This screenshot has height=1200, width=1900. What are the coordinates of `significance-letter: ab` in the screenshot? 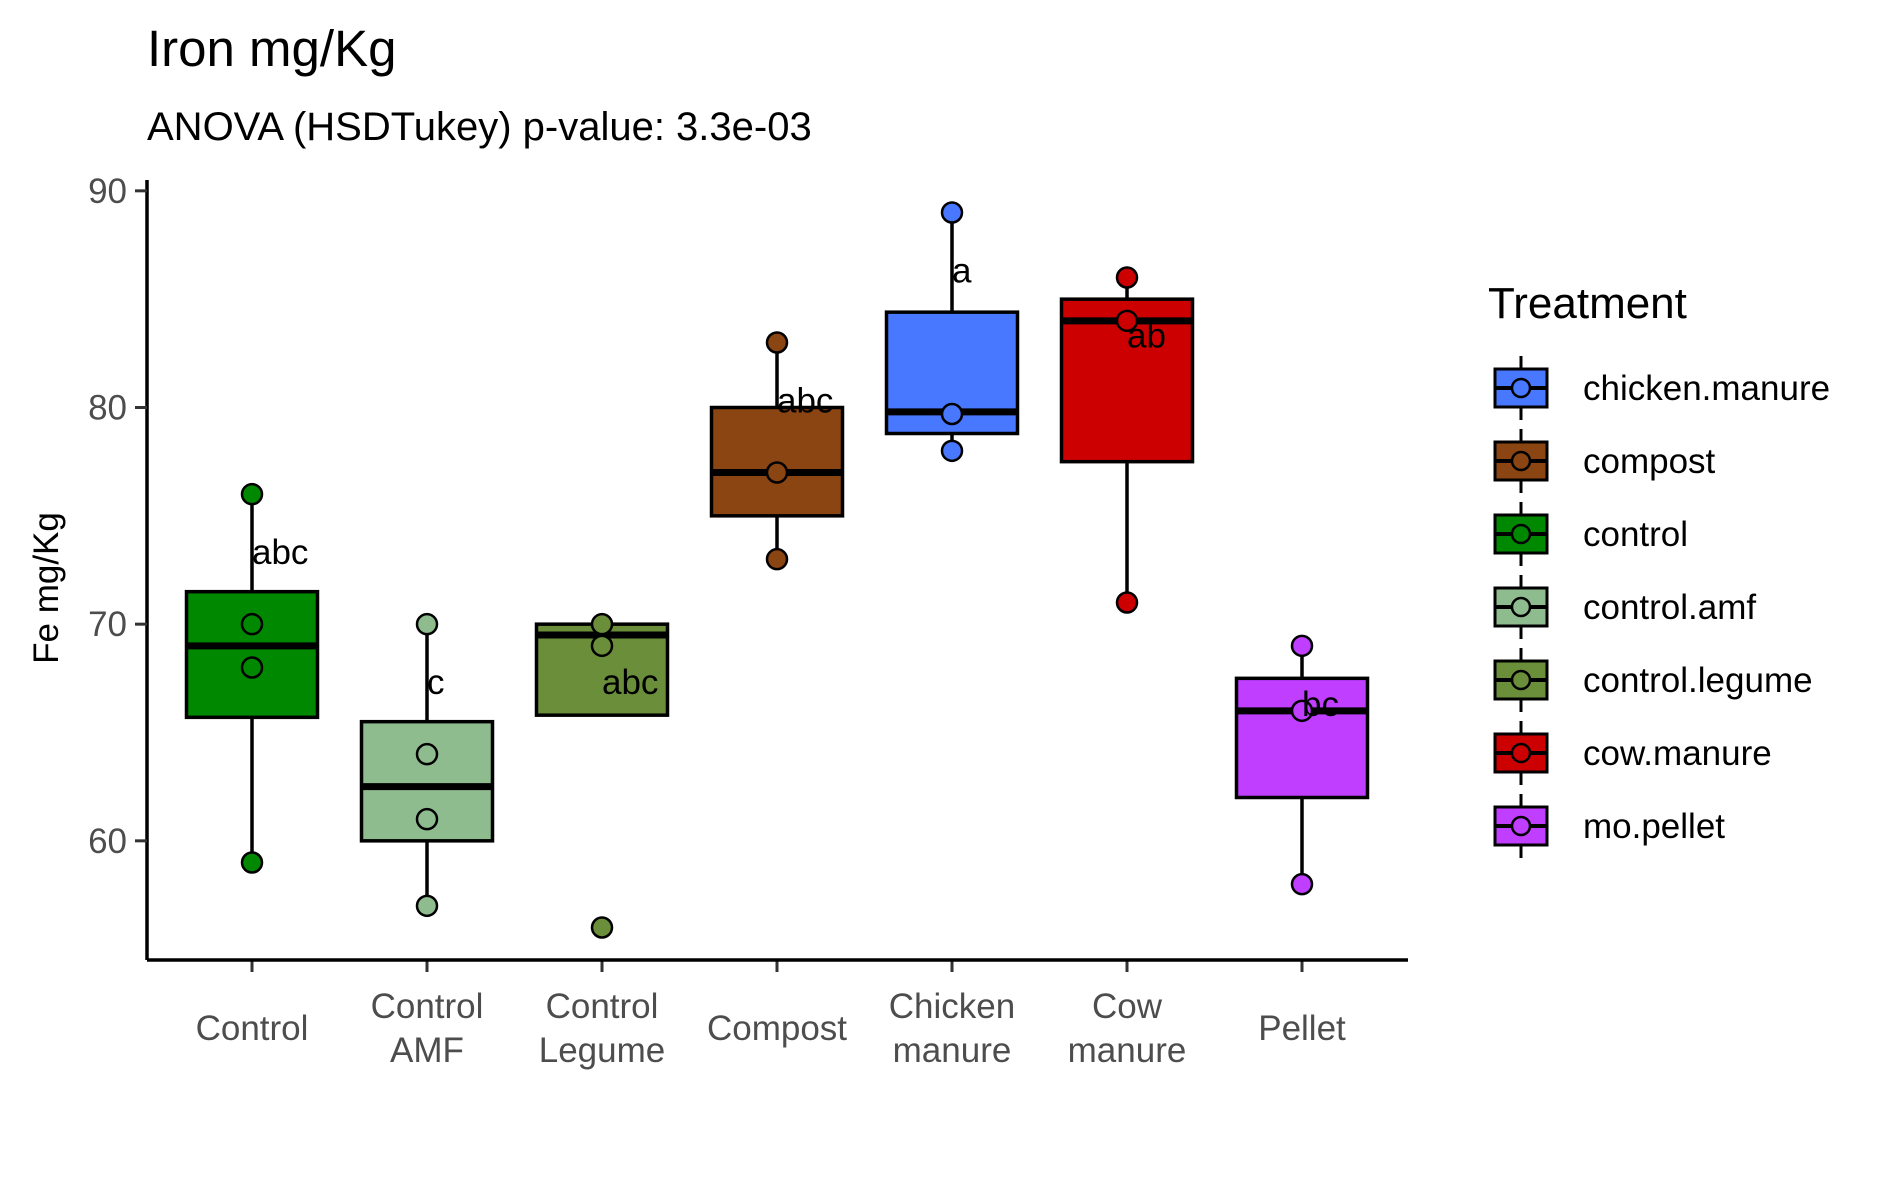 It's located at (1146, 336).